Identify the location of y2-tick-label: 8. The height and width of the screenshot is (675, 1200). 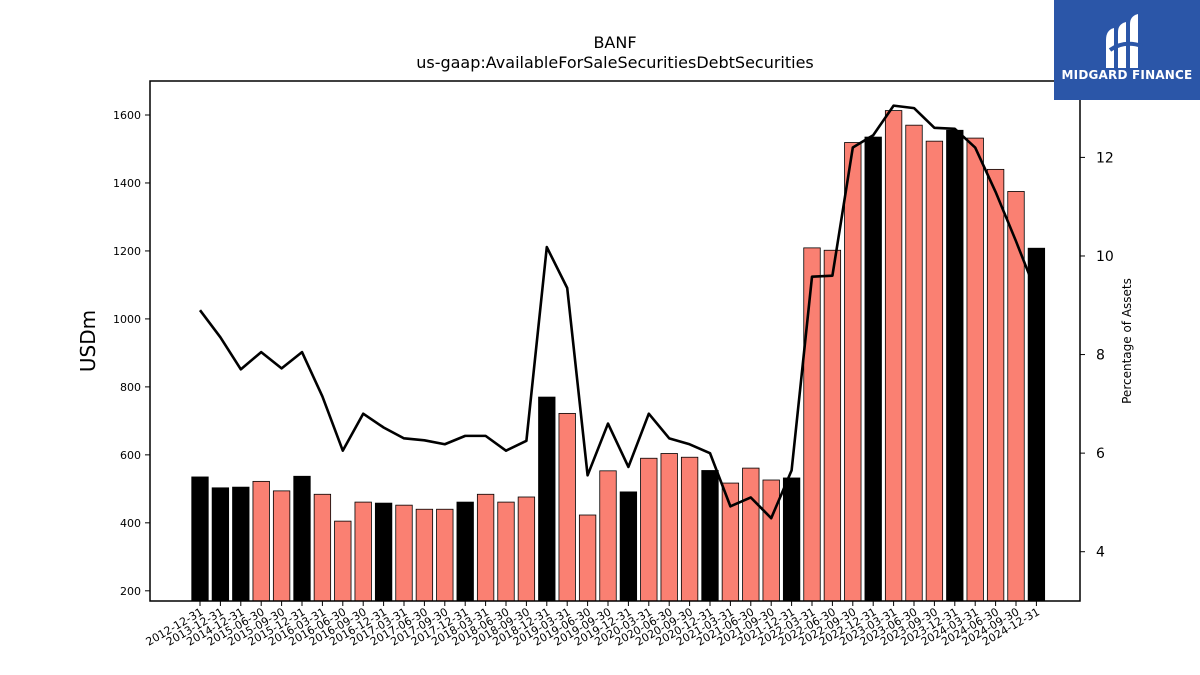
(1100, 356).